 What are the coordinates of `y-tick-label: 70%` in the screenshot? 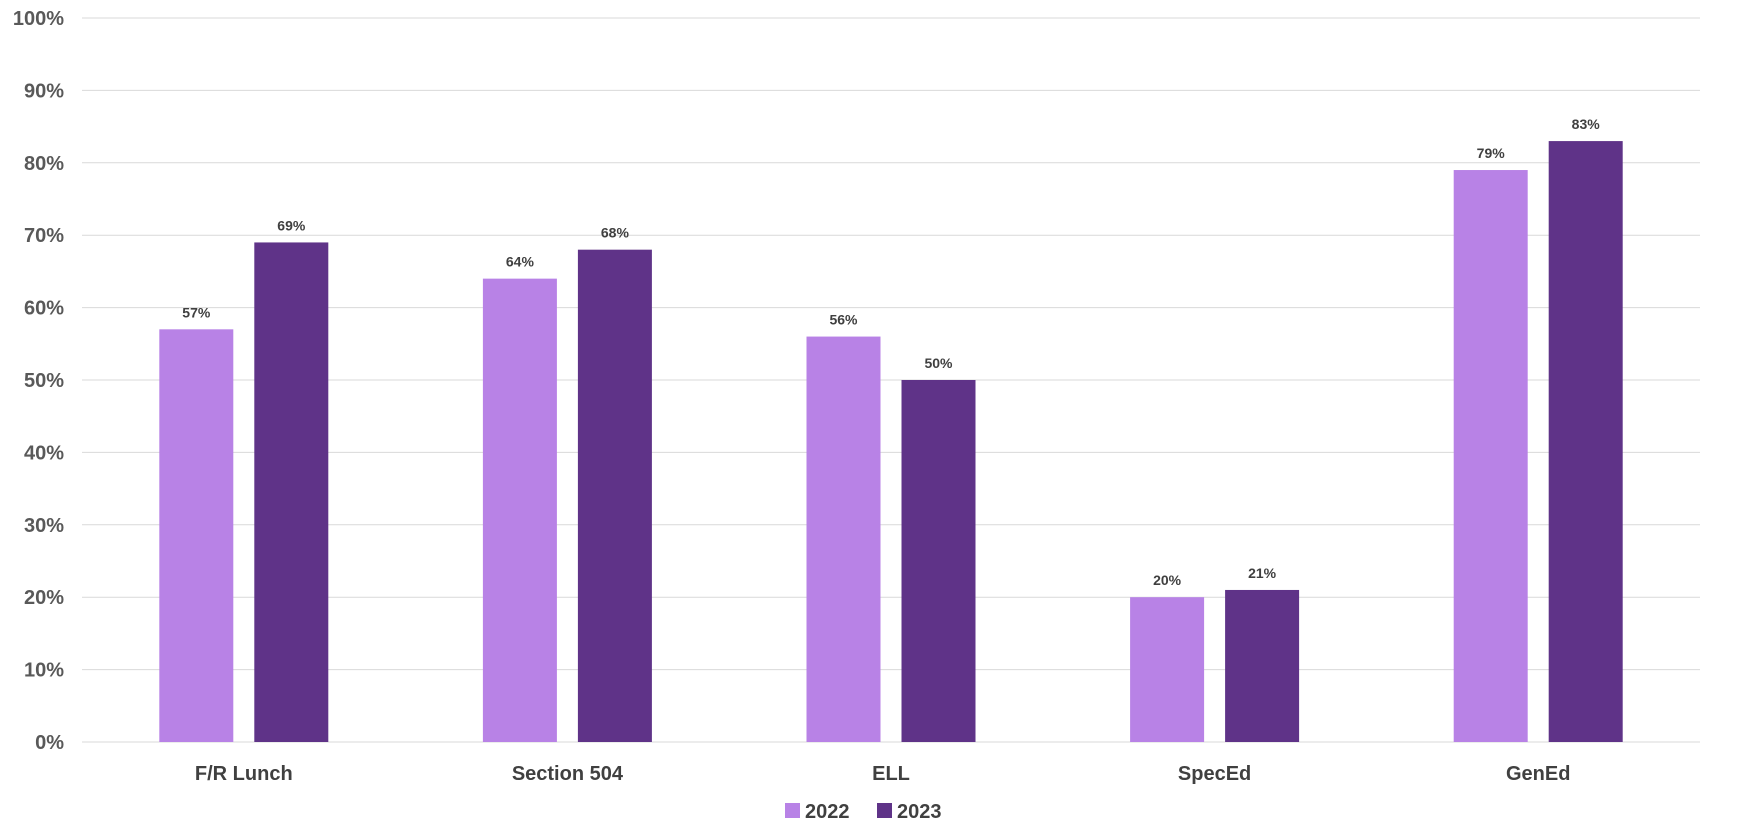 It's located at (44, 236).